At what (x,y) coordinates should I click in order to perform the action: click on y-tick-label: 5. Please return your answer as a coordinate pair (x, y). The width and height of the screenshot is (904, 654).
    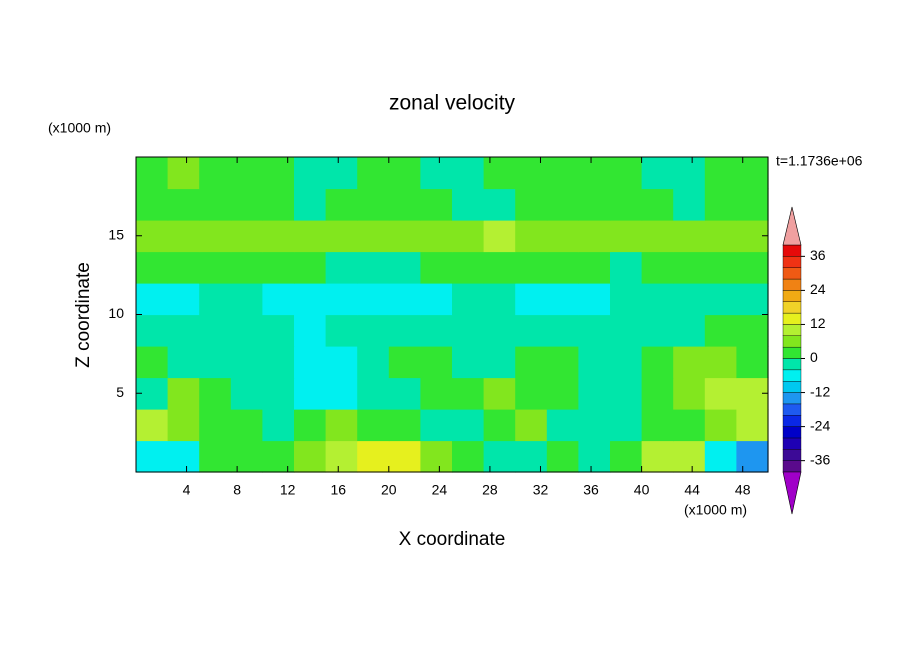
    Looking at the image, I should click on (120, 392).